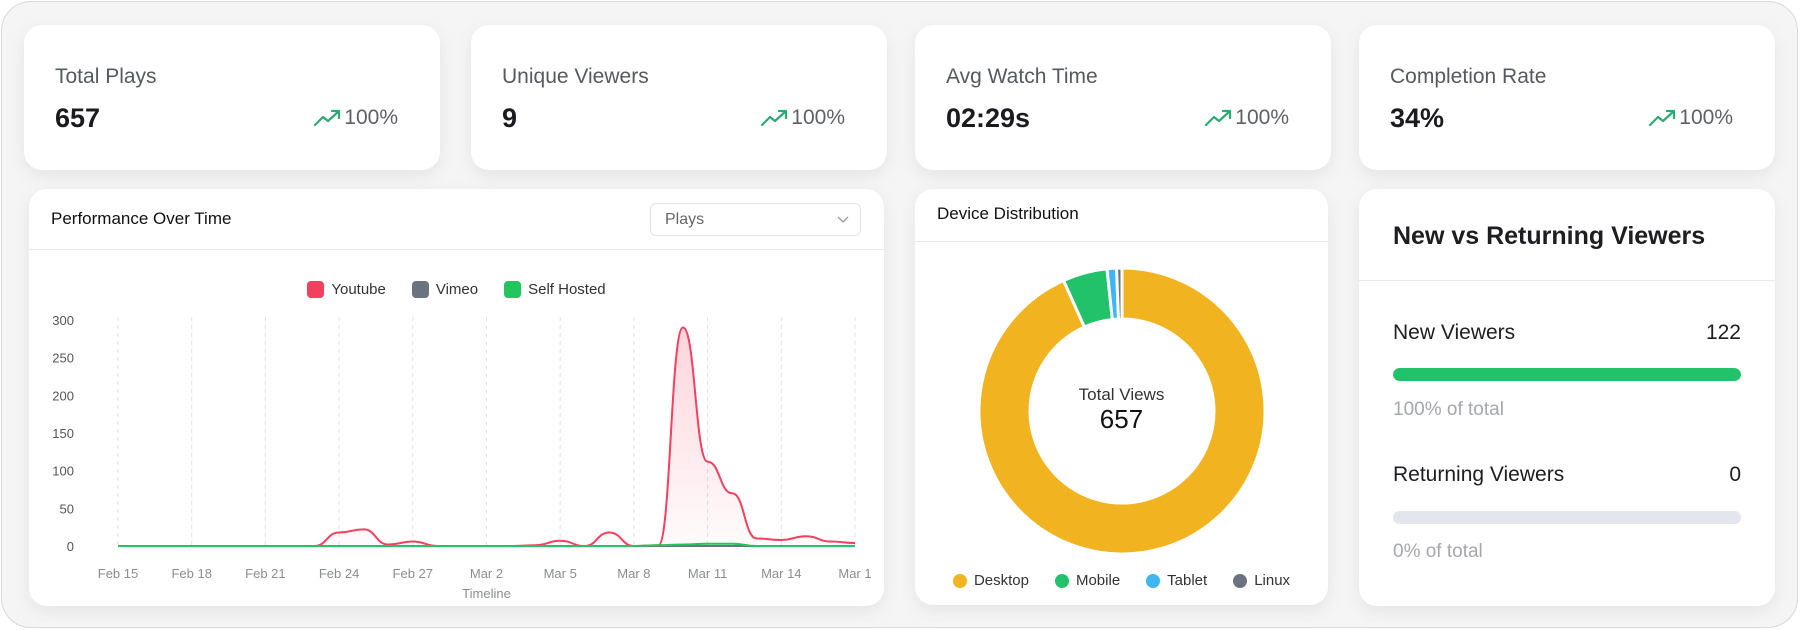  Describe the element at coordinates (1001, 580) in the screenshot. I see `legend-label: Desktop` at that location.